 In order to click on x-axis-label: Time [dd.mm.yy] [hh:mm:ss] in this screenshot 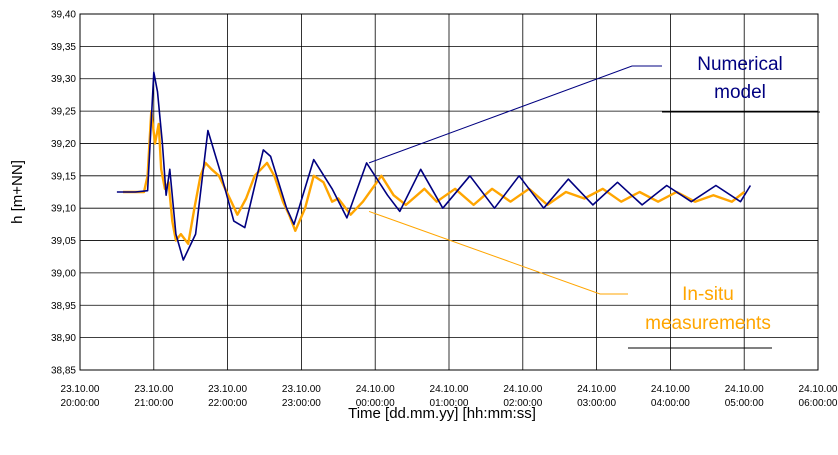, I will do `click(442, 413)`.